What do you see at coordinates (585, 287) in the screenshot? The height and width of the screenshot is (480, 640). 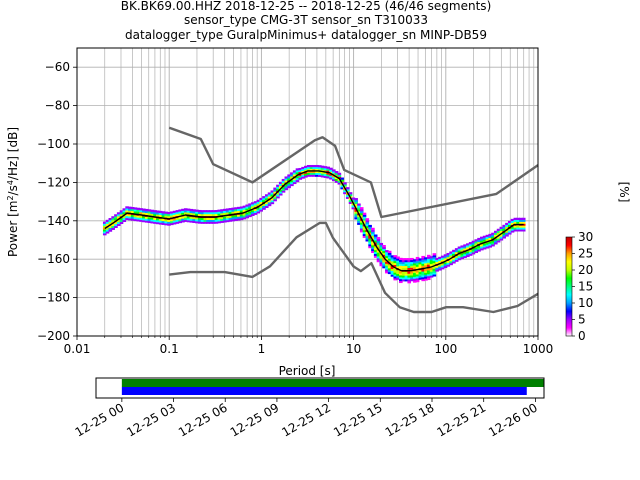 I see `colorbar-tick-label: 15` at bounding box center [585, 287].